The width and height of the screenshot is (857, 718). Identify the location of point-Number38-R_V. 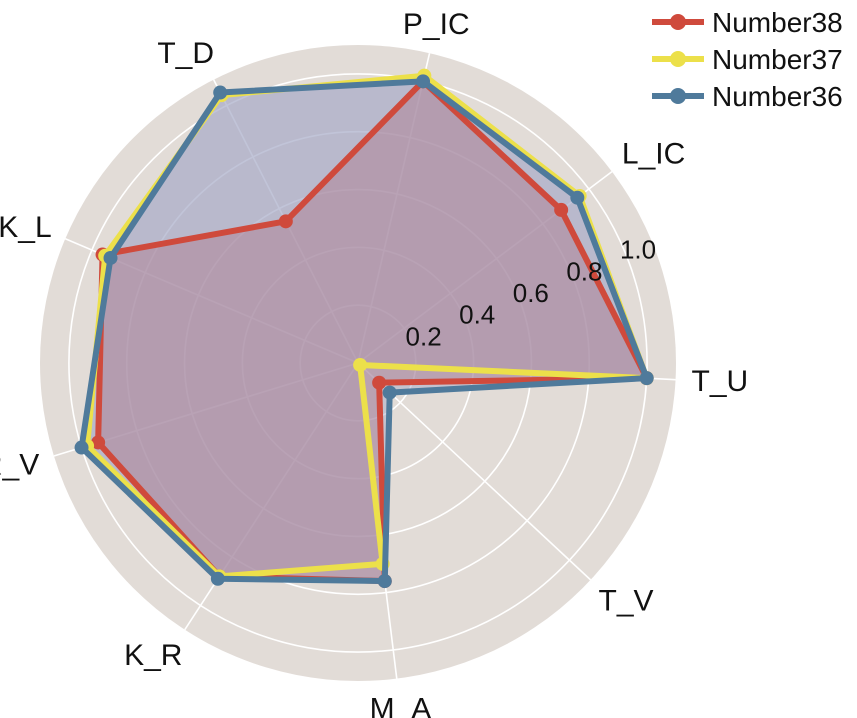
(98, 442).